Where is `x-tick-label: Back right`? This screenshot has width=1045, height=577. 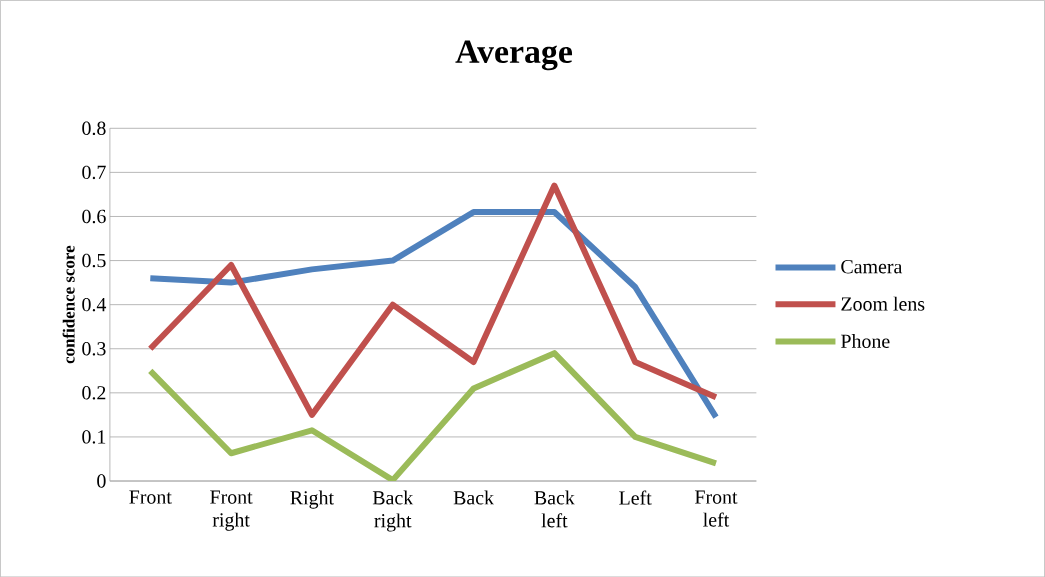 x-tick-label: Back right is located at coordinates (393, 511).